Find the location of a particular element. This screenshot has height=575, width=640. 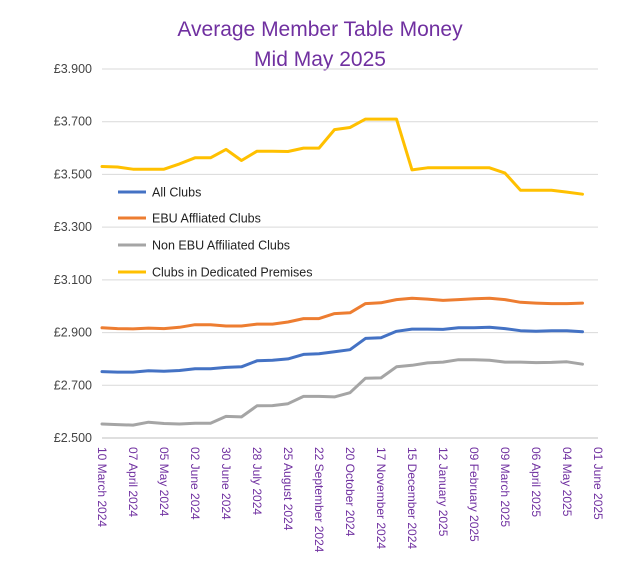

x-tick-label: 04 May 2025 is located at coordinates (567, 482).